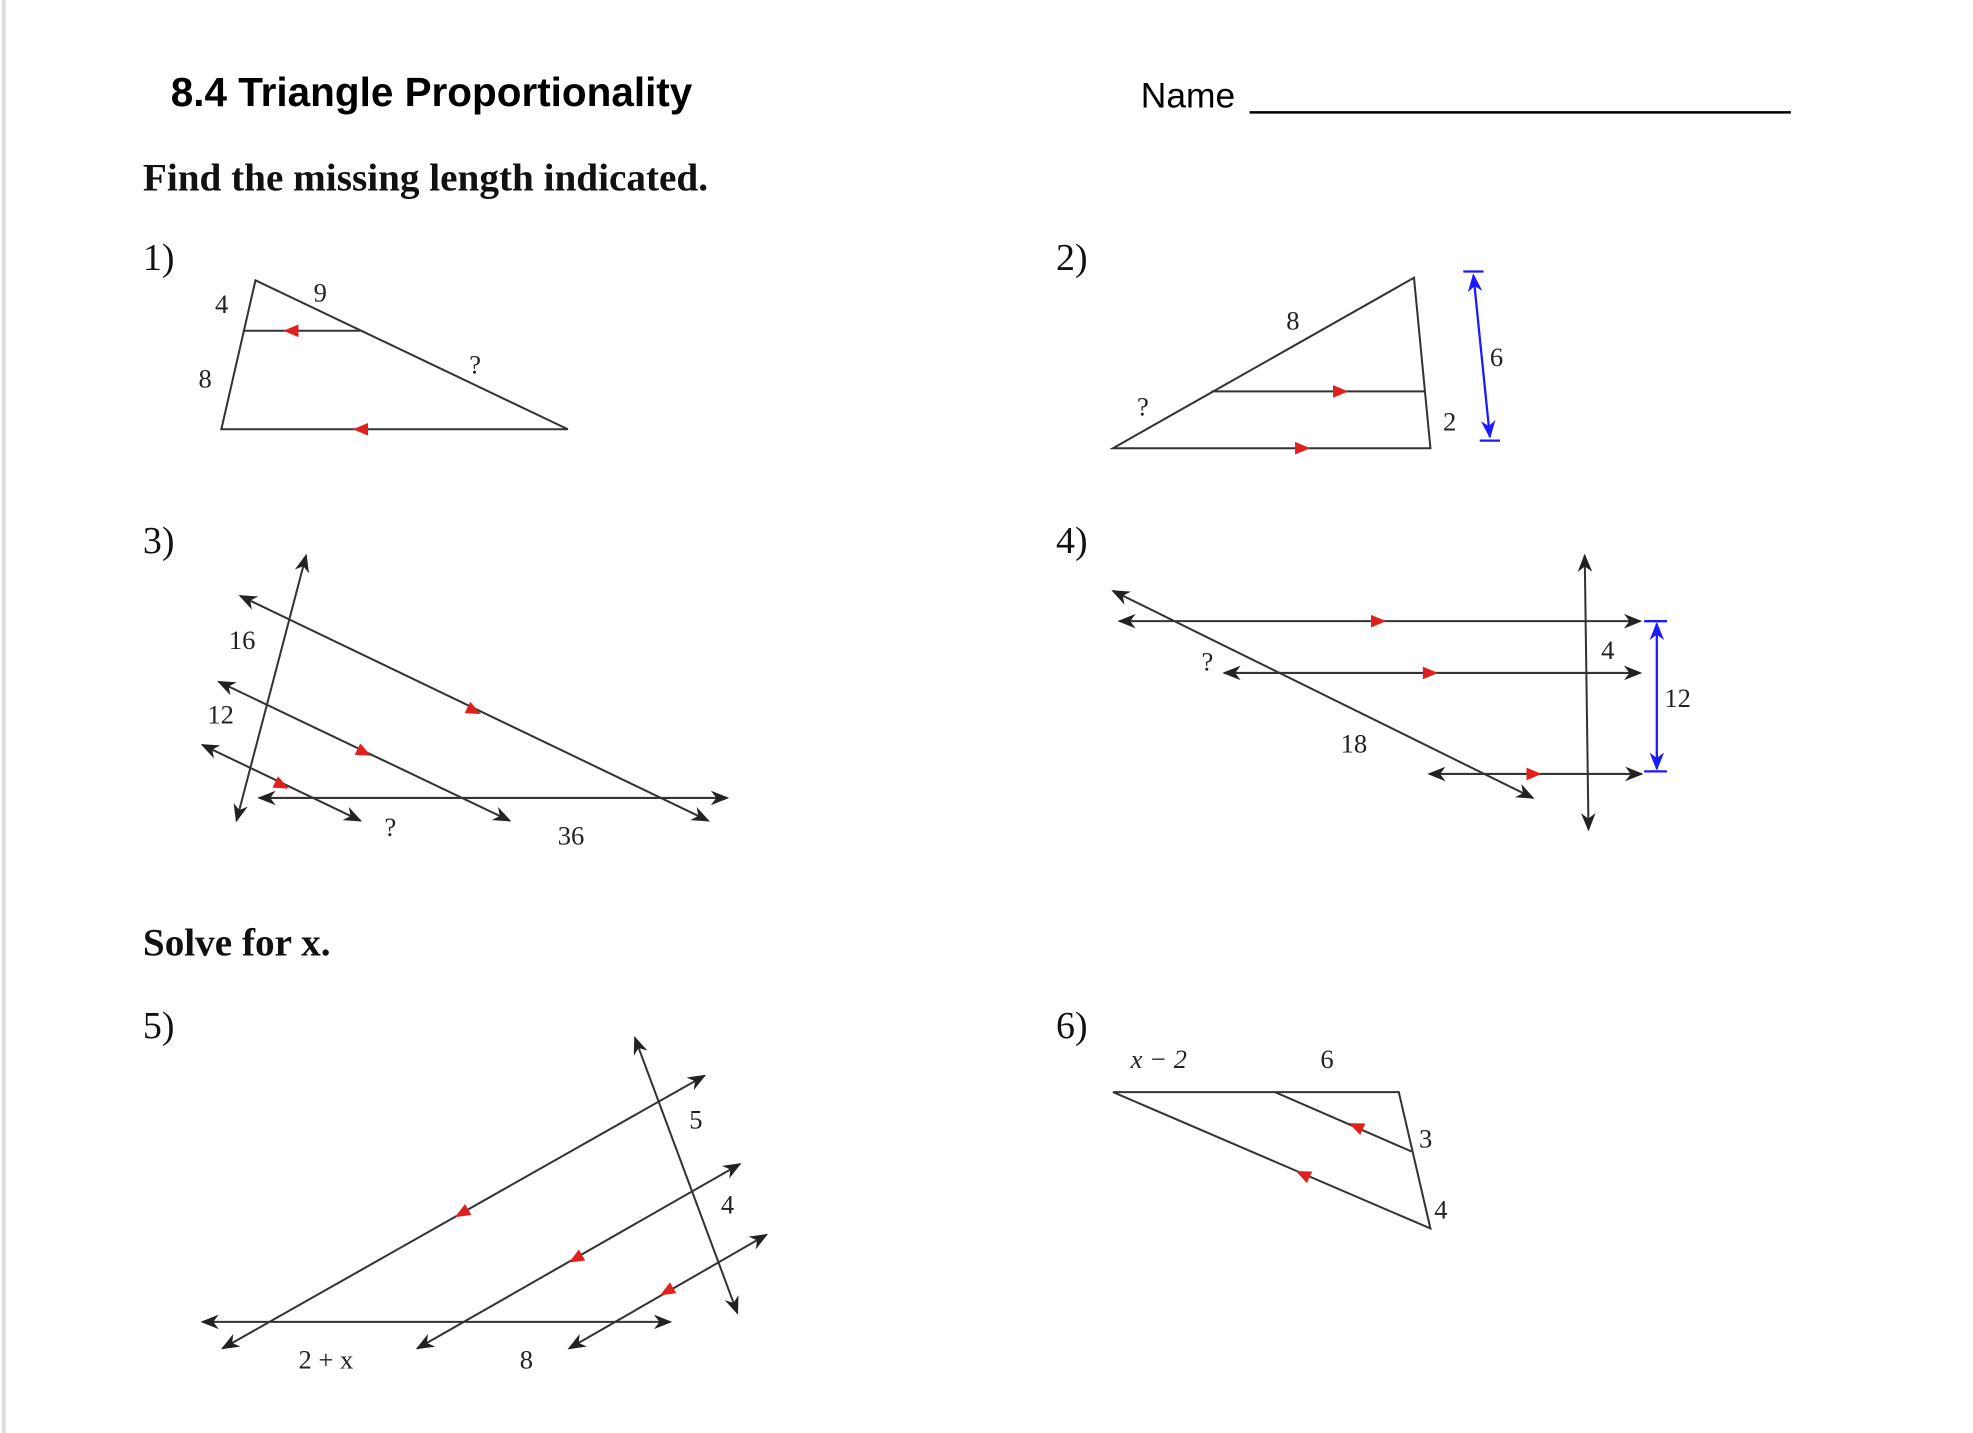 This screenshot has width=1973, height=1433. I want to click on name-label: Name, so click(1188, 95).